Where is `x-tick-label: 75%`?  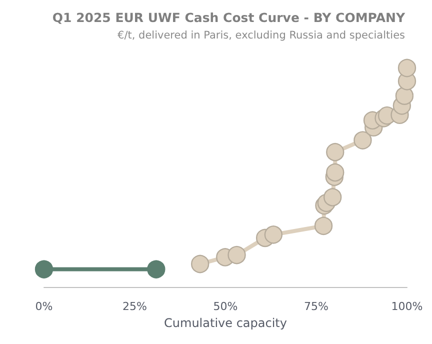 x-tick-label: 75% is located at coordinates (316, 306).